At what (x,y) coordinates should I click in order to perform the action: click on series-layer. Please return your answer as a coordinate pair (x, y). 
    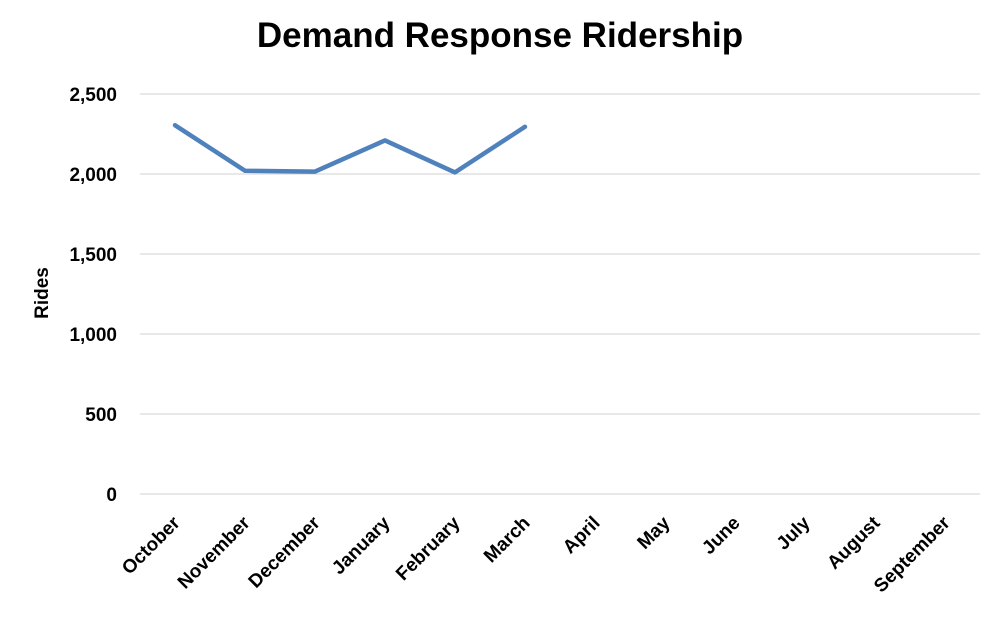
    Looking at the image, I should click on (350, 148).